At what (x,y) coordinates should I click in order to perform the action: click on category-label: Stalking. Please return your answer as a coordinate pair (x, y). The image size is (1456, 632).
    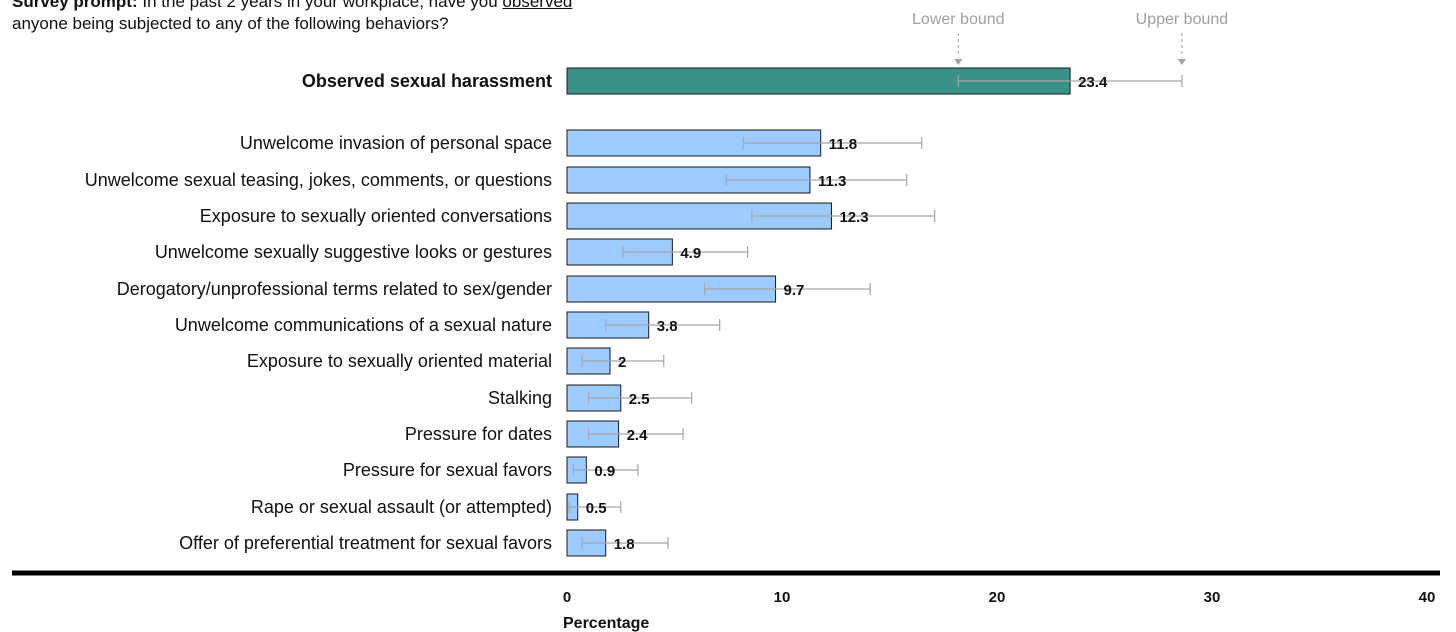
    Looking at the image, I should click on (520, 398).